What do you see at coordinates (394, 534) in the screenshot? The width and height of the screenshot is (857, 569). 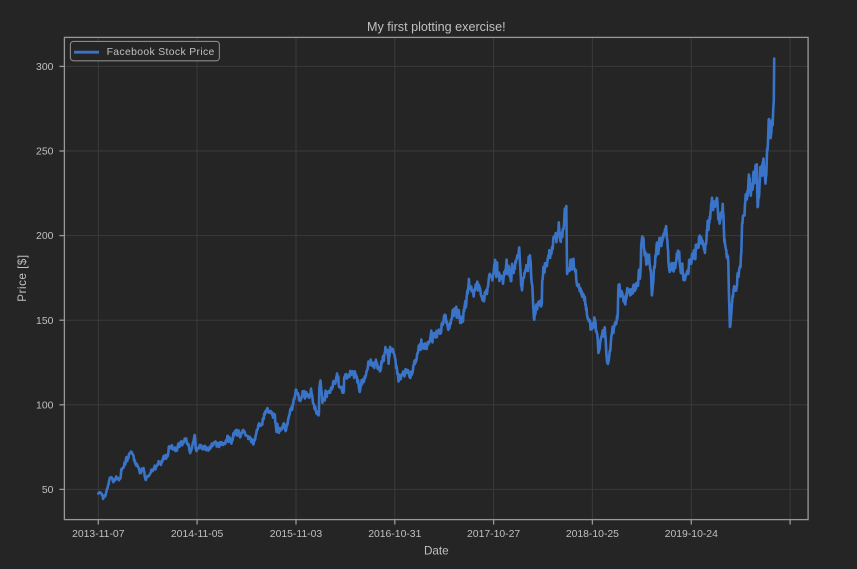 I see `svg-text: 2016-10-31` at bounding box center [394, 534].